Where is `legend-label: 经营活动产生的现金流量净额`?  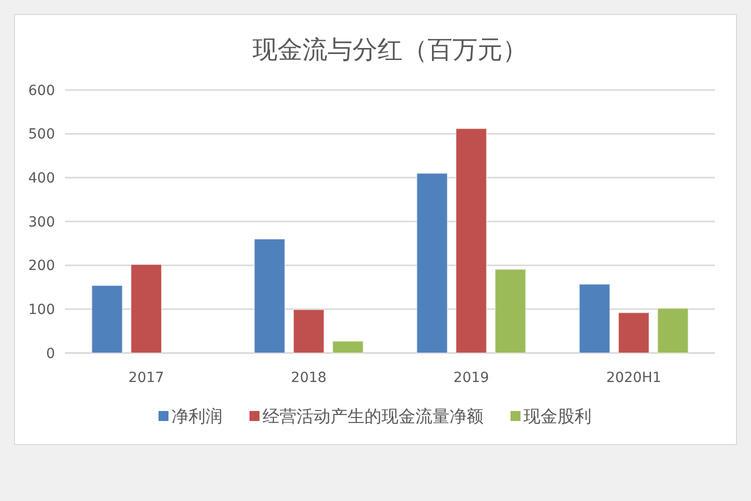
legend-label: 经营活动产生的现金流量净额 is located at coordinates (373, 417).